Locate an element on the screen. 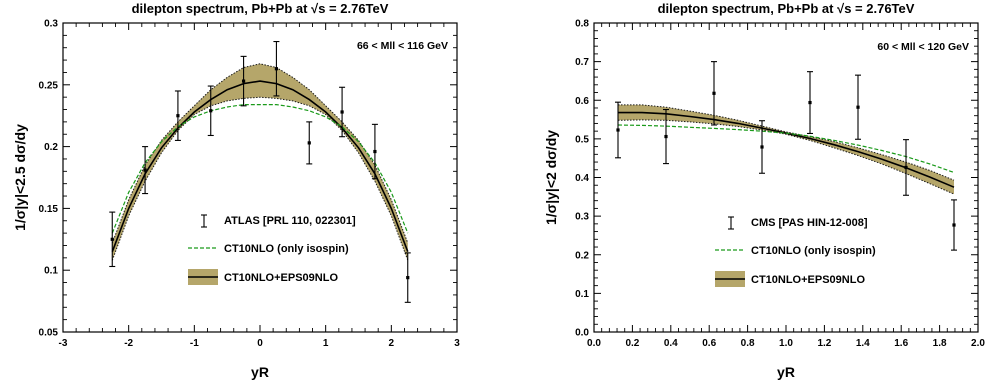  x-tick-label: -2 is located at coordinates (128, 343).